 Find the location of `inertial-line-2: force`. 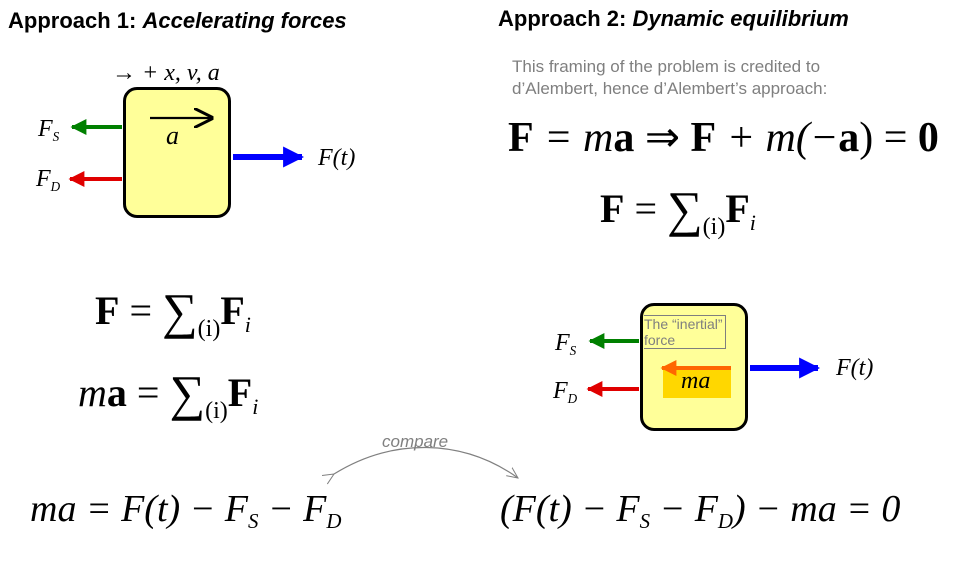

inertial-line-2: force is located at coordinates (660, 340).